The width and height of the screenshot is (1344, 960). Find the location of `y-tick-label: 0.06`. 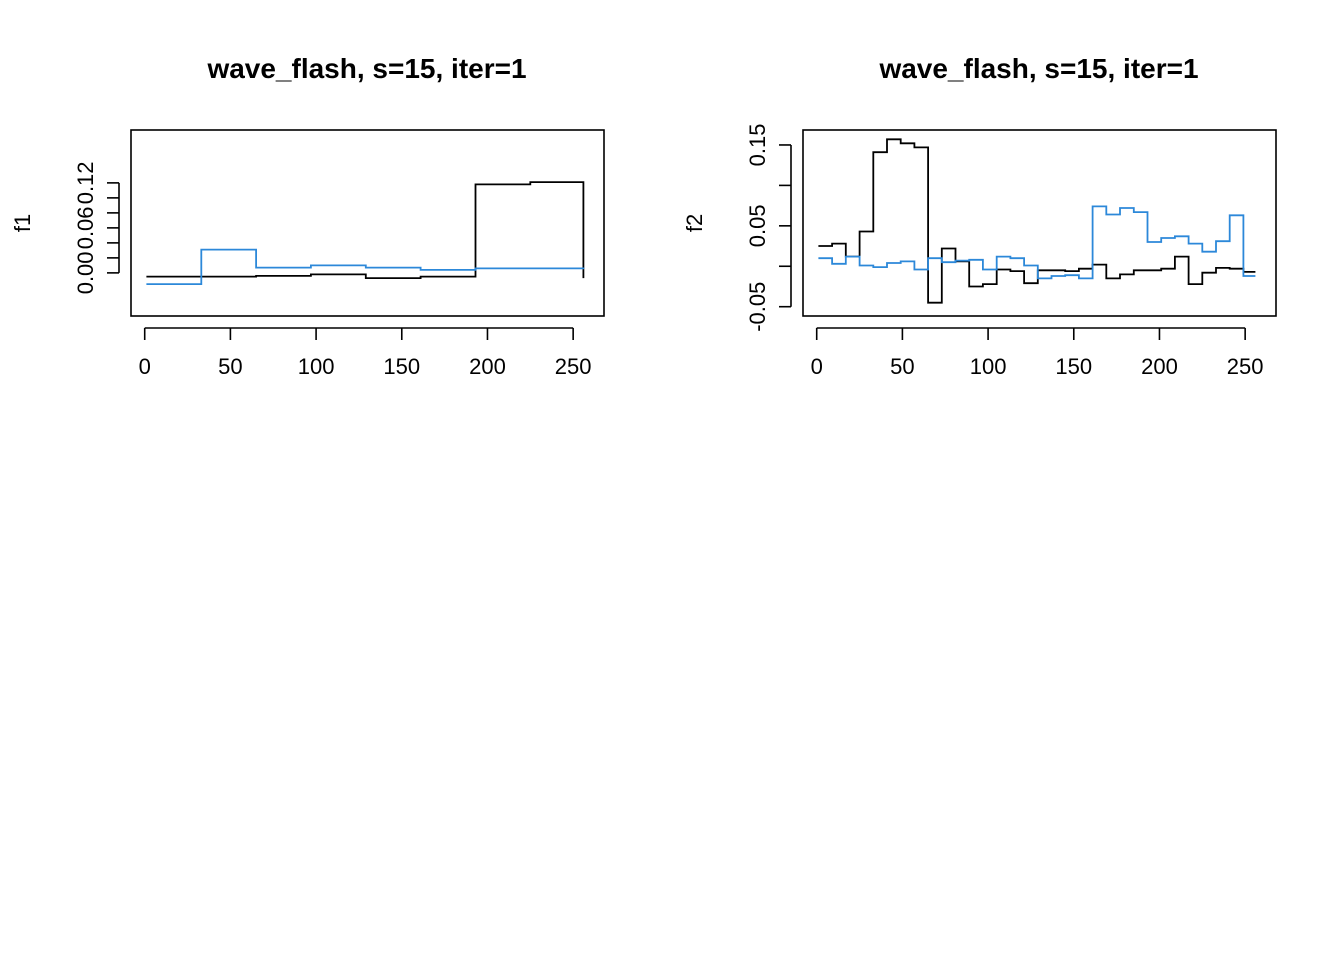

y-tick-label: 0.06 is located at coordinates (85, 227).